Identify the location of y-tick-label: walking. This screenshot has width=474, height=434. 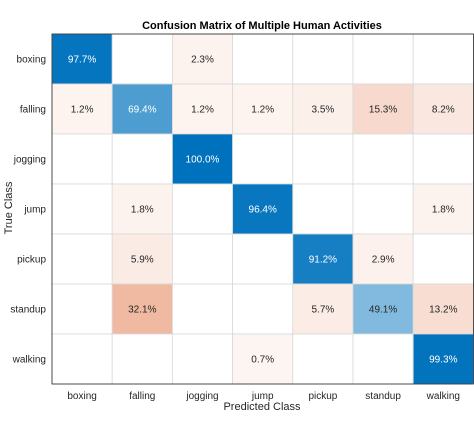
(29, 360).